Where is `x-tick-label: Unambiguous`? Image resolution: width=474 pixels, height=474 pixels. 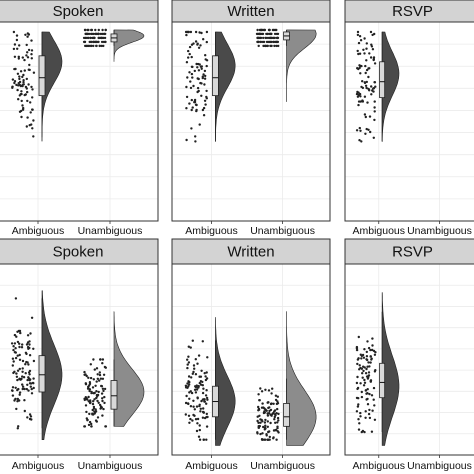 x-tick-label: Unambiguous is located at coordinates (110, 231).